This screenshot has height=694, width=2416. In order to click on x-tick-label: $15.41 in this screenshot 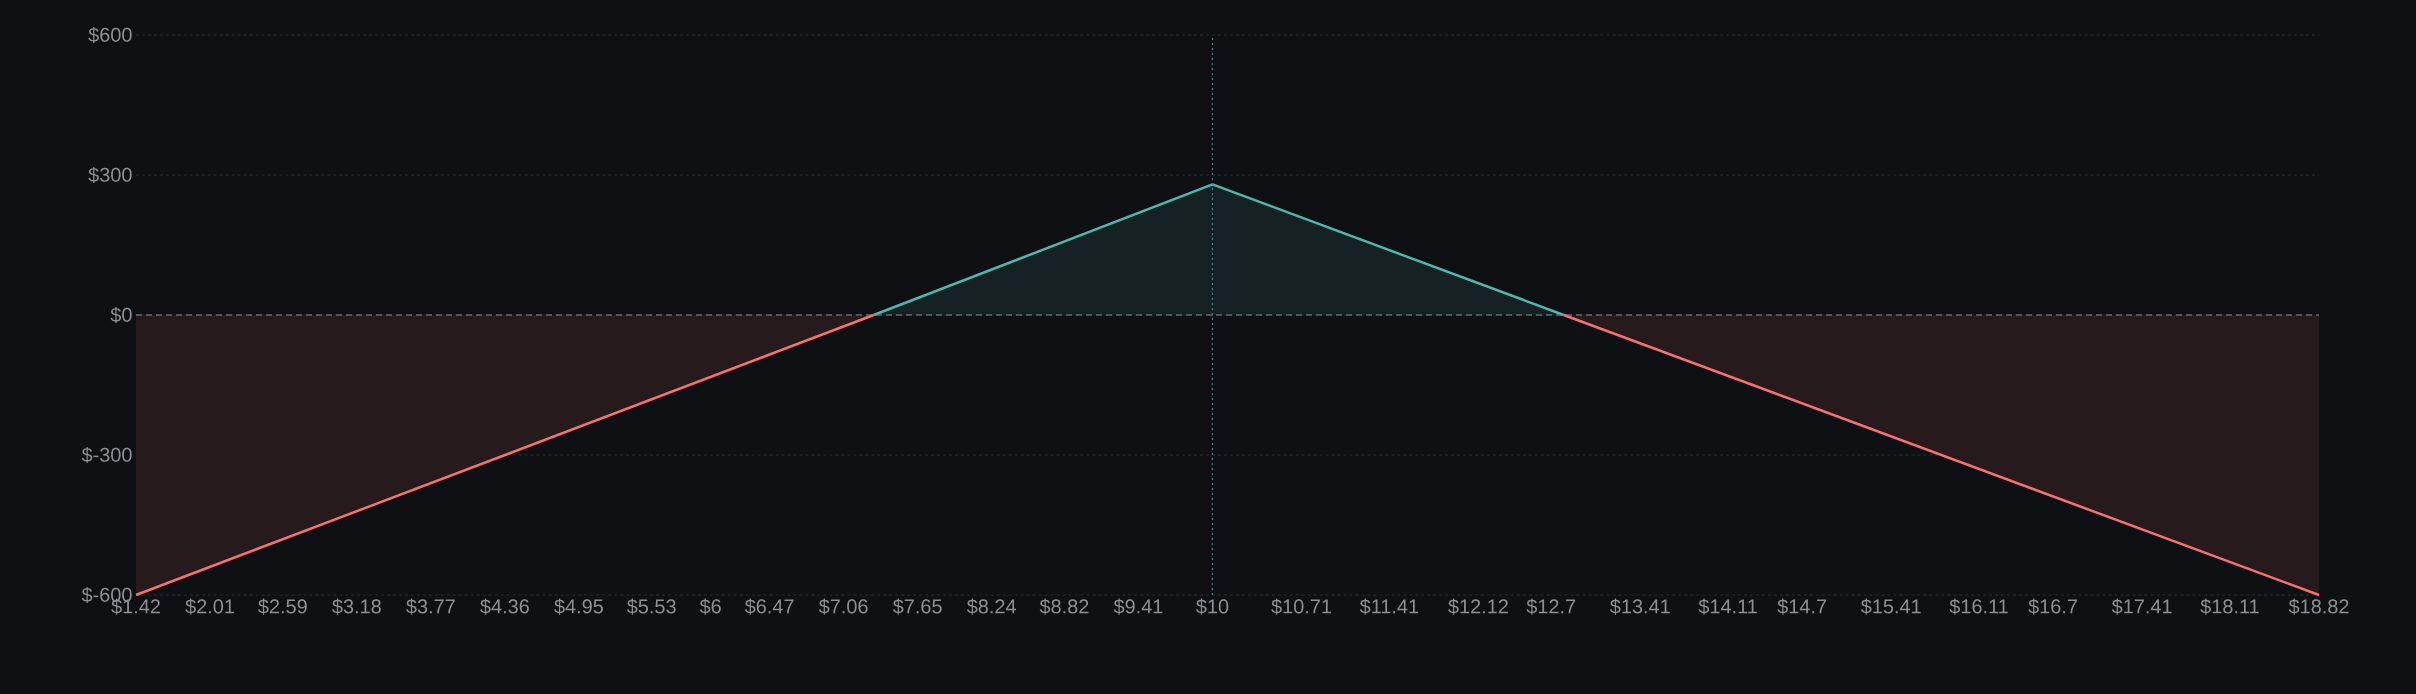, I will do `click(1890, 606)`.